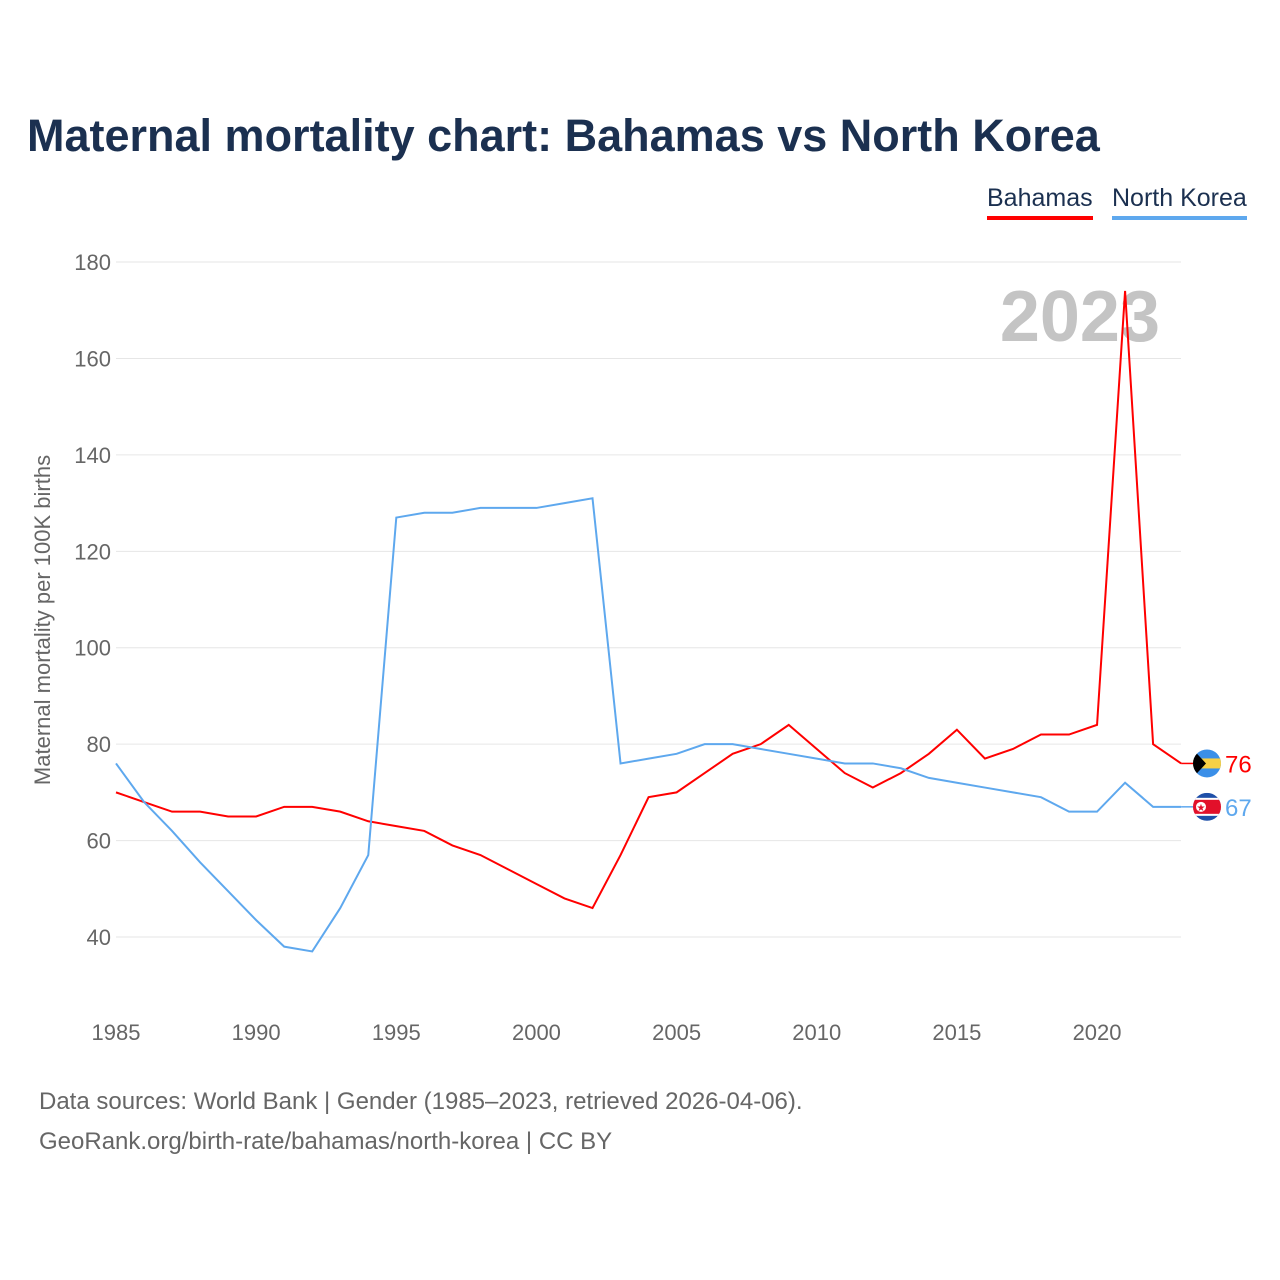  I want to click on x-tick-label: 2005, so click(676, 1032).